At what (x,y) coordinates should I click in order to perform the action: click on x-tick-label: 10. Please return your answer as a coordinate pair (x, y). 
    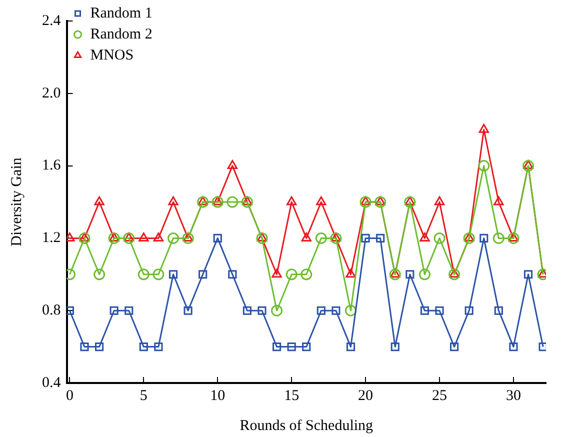
    Looking at the image, I should click on (218, 396).